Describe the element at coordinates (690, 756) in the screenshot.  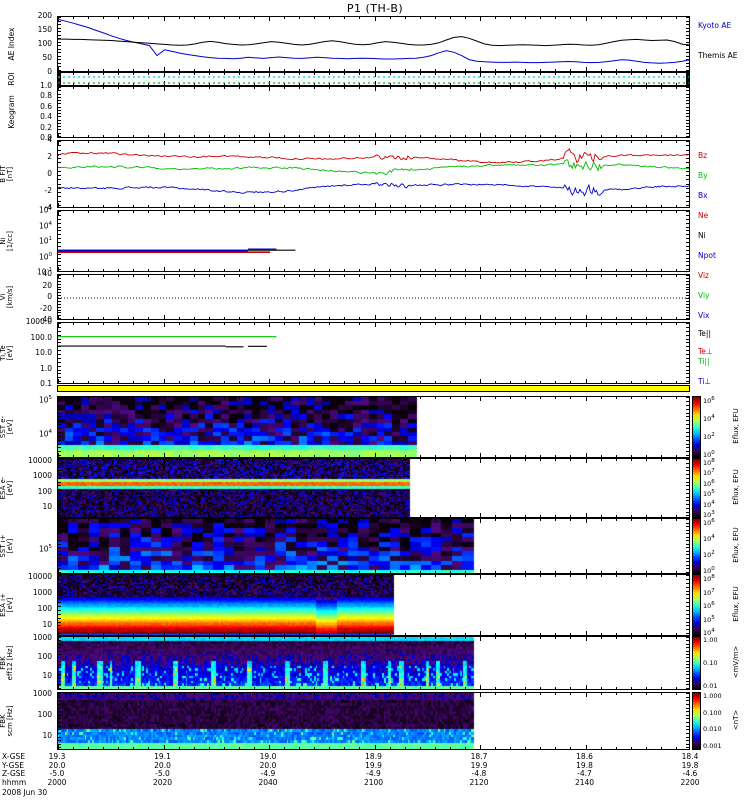
I see `x-axis-tick-value: 18.4` at that location.